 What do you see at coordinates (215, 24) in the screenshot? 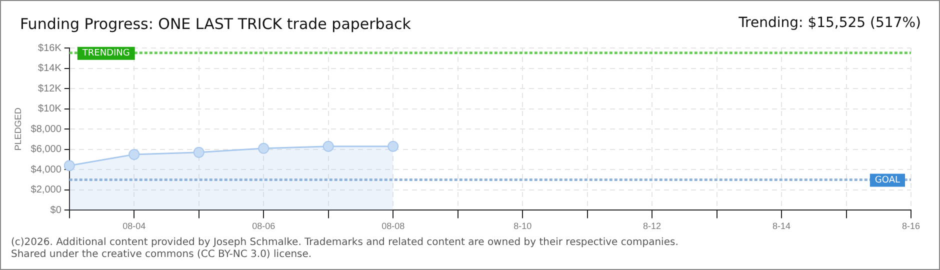
I see `chart-title: Funding Progress: ONE LAST TRICK trade paperback` at bounding box center [215, 24].